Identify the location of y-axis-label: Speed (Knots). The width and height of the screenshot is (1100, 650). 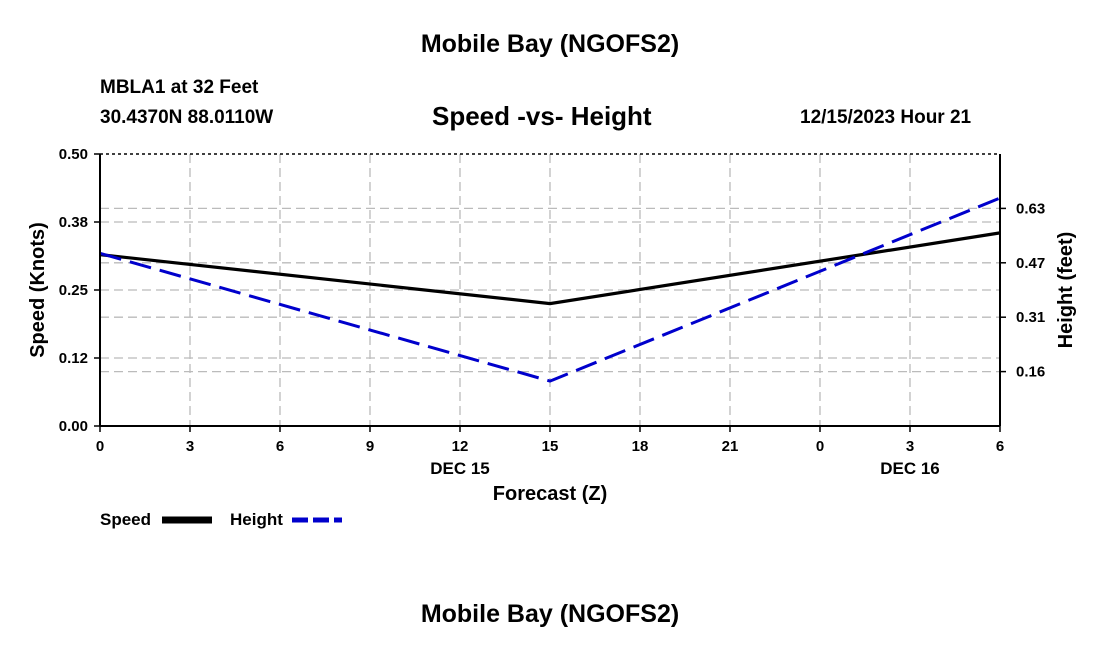
(38, 290).